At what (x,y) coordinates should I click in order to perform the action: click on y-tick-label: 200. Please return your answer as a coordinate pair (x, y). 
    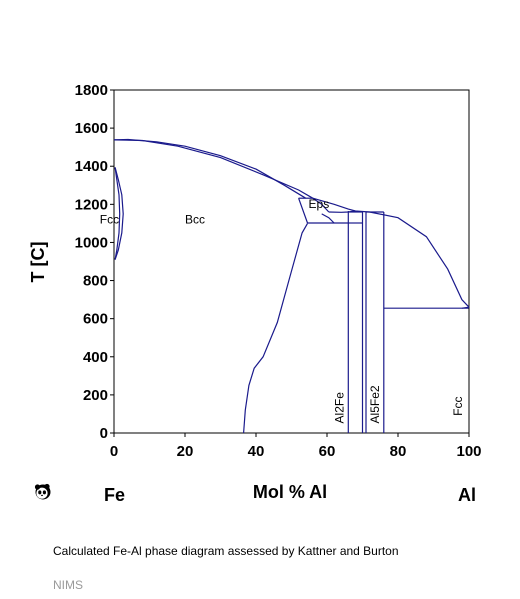
    Looking at the image, I should click on (95, 395).